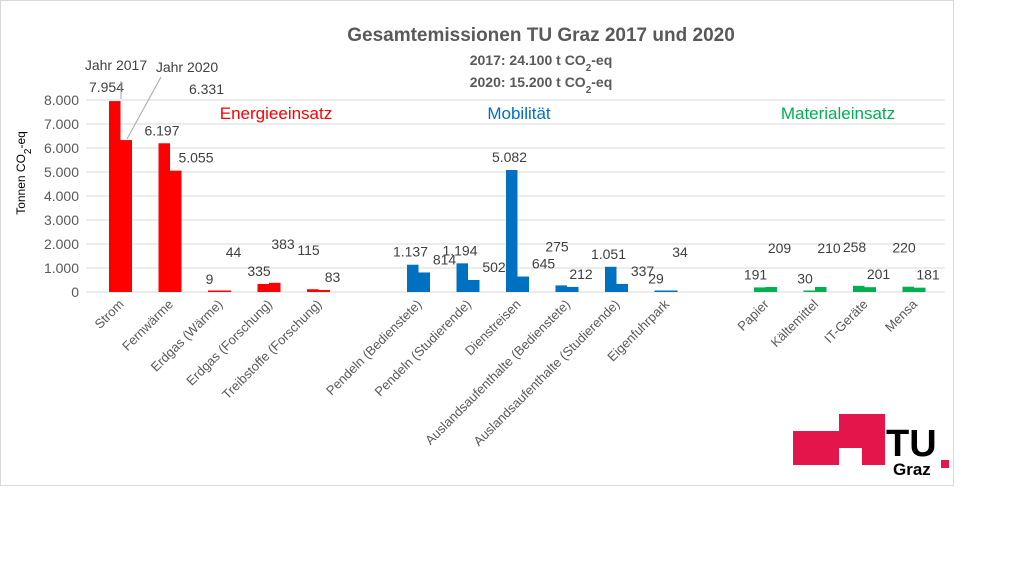  I want to click on ylabel-layer: Tonnen CO2-eq, so click(24, 173).